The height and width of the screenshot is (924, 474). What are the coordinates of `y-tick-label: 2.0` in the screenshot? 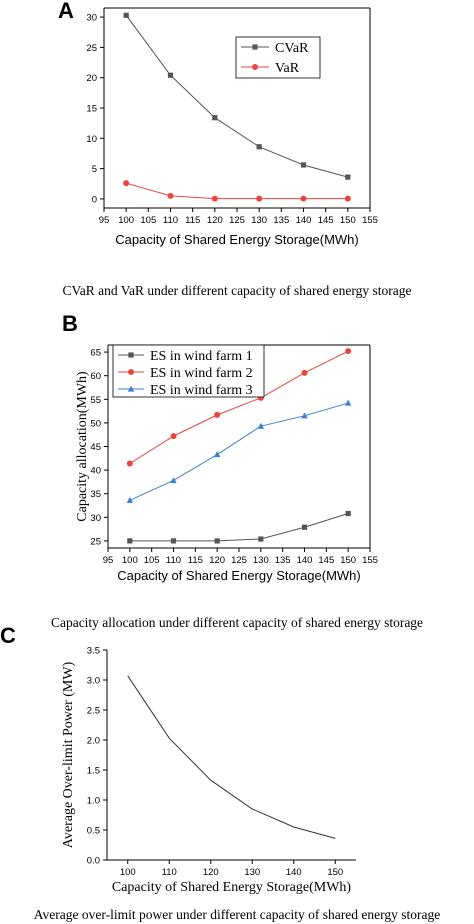 It's located at (93, 741).